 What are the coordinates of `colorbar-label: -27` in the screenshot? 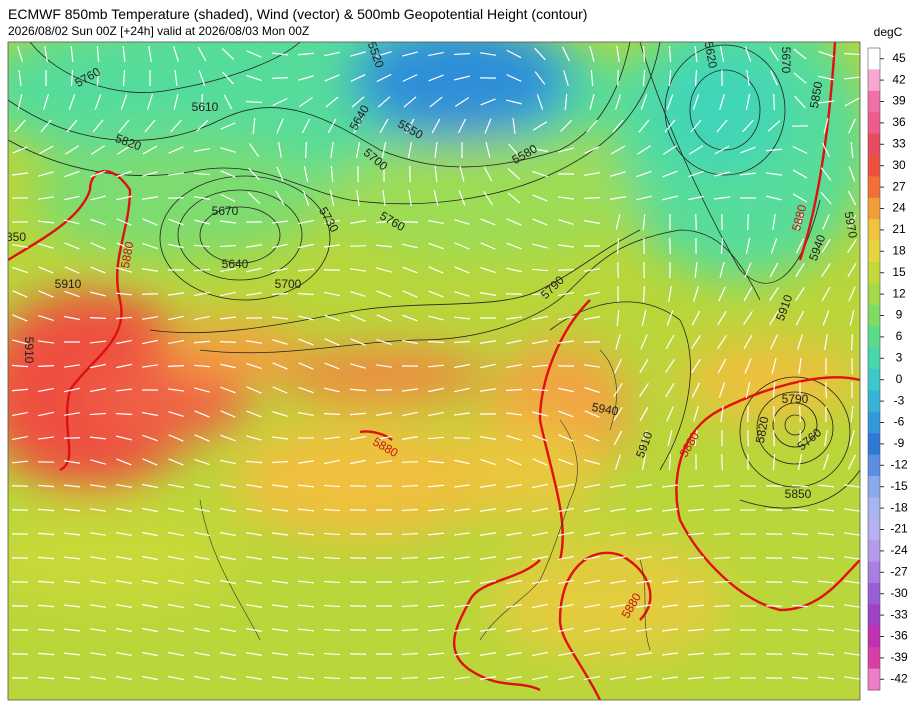 It's located at (899, 571).